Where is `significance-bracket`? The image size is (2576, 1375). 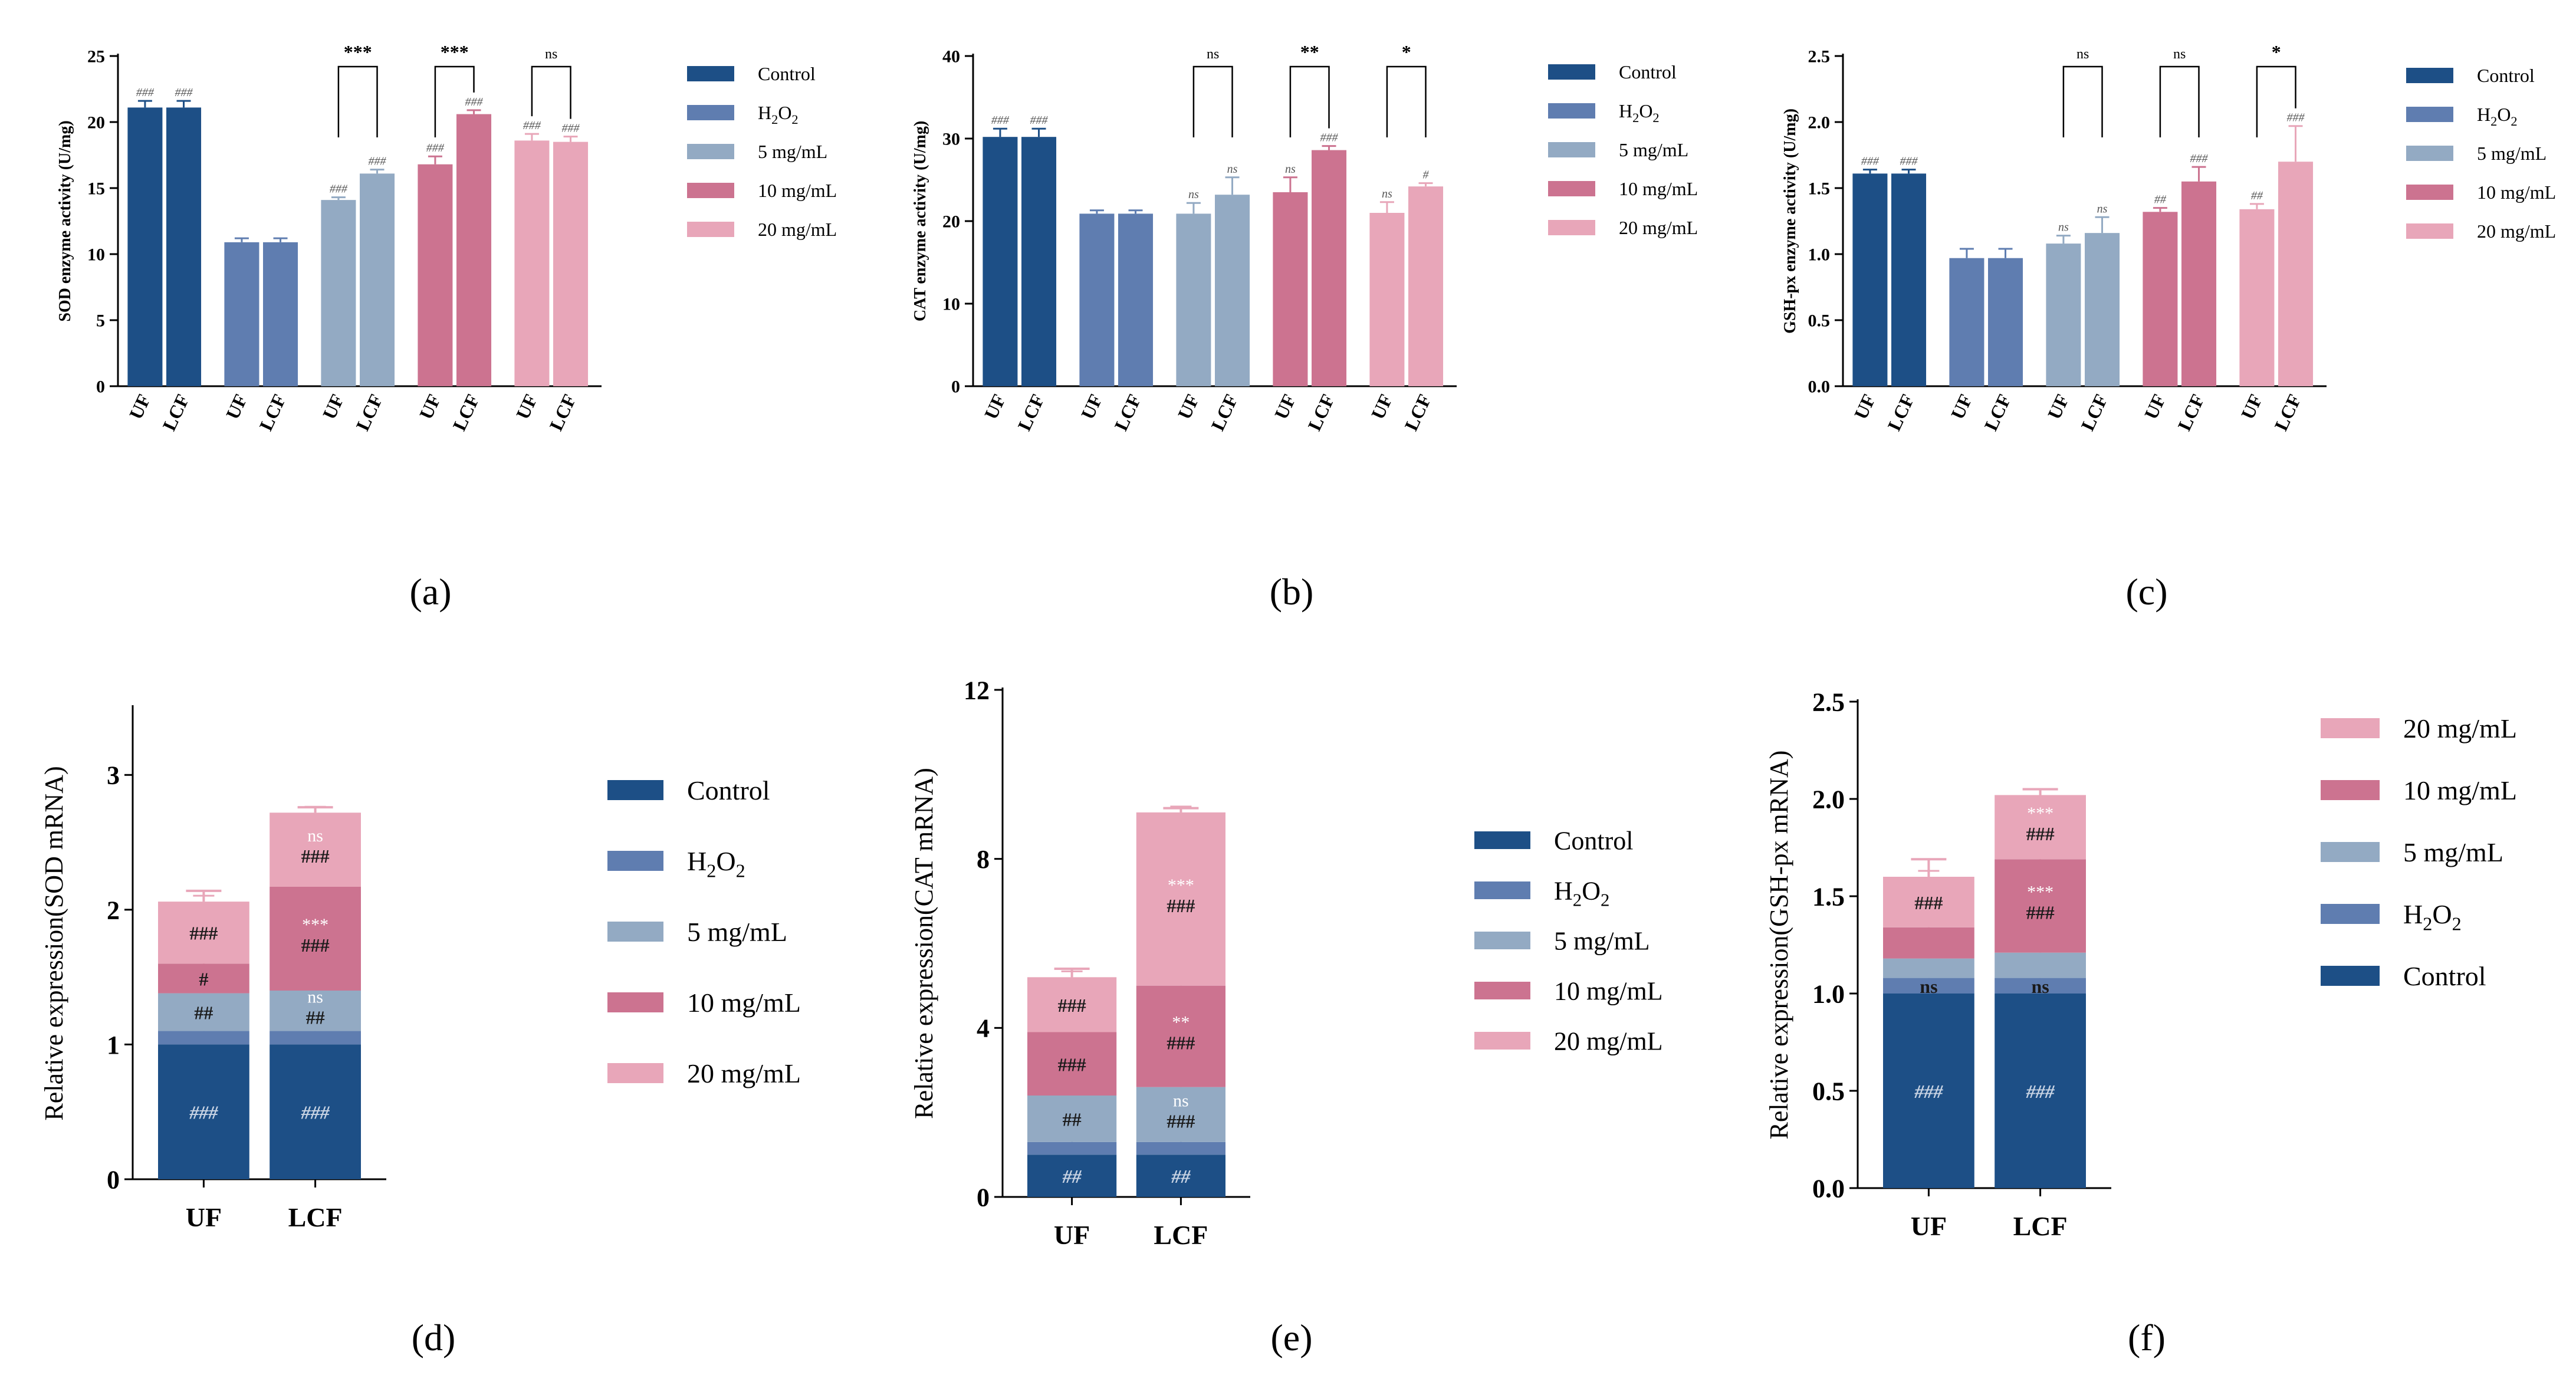
significance-bracket is located at coordinates (1309, 101).